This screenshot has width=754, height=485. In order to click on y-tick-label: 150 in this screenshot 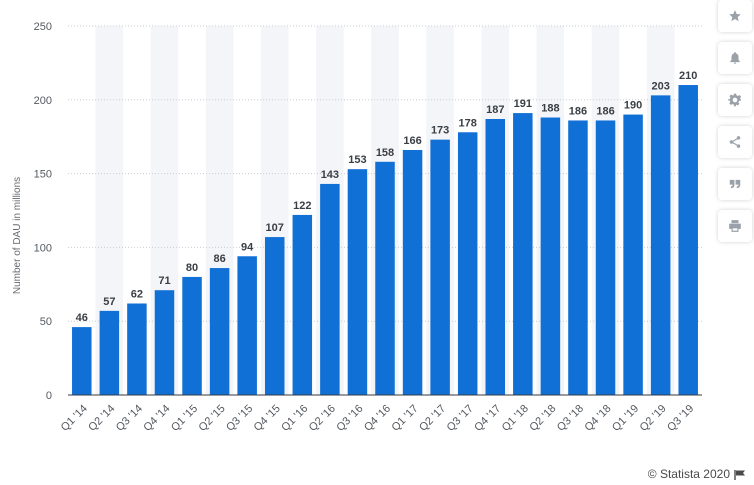, I will do `click(43, 175)`.